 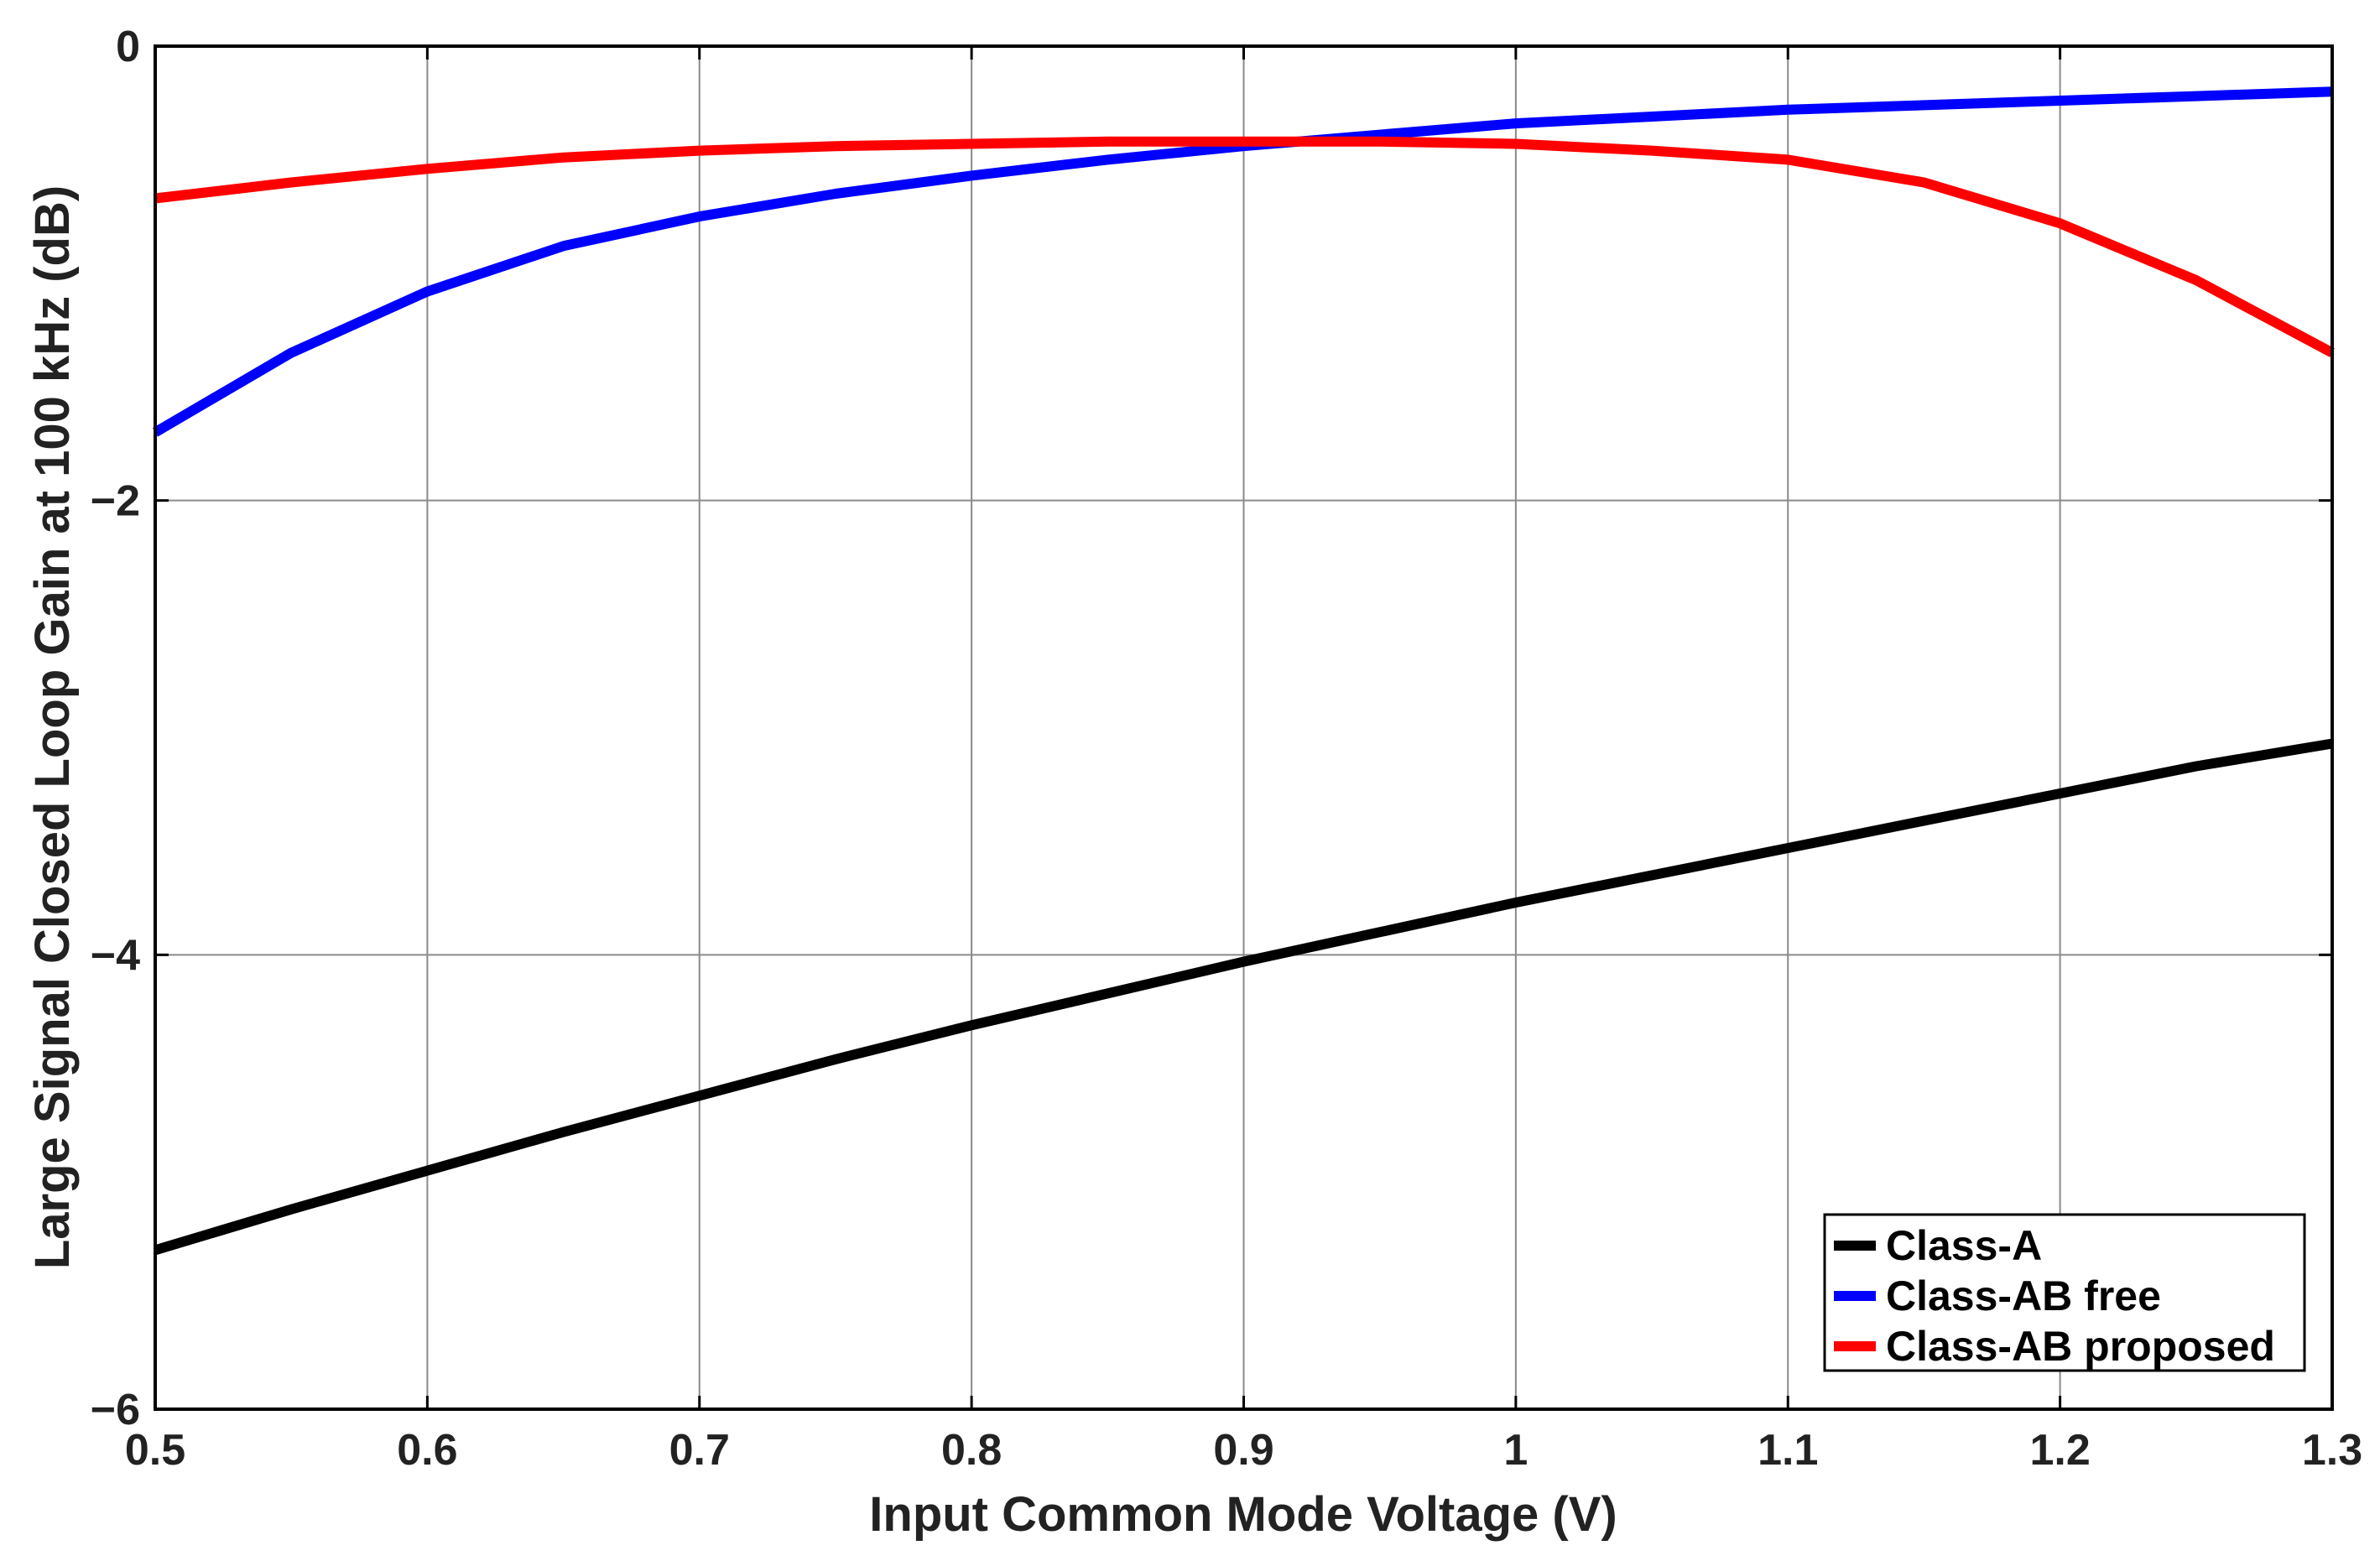 I want to click on legend-box, so click(x=2064, y=1292).